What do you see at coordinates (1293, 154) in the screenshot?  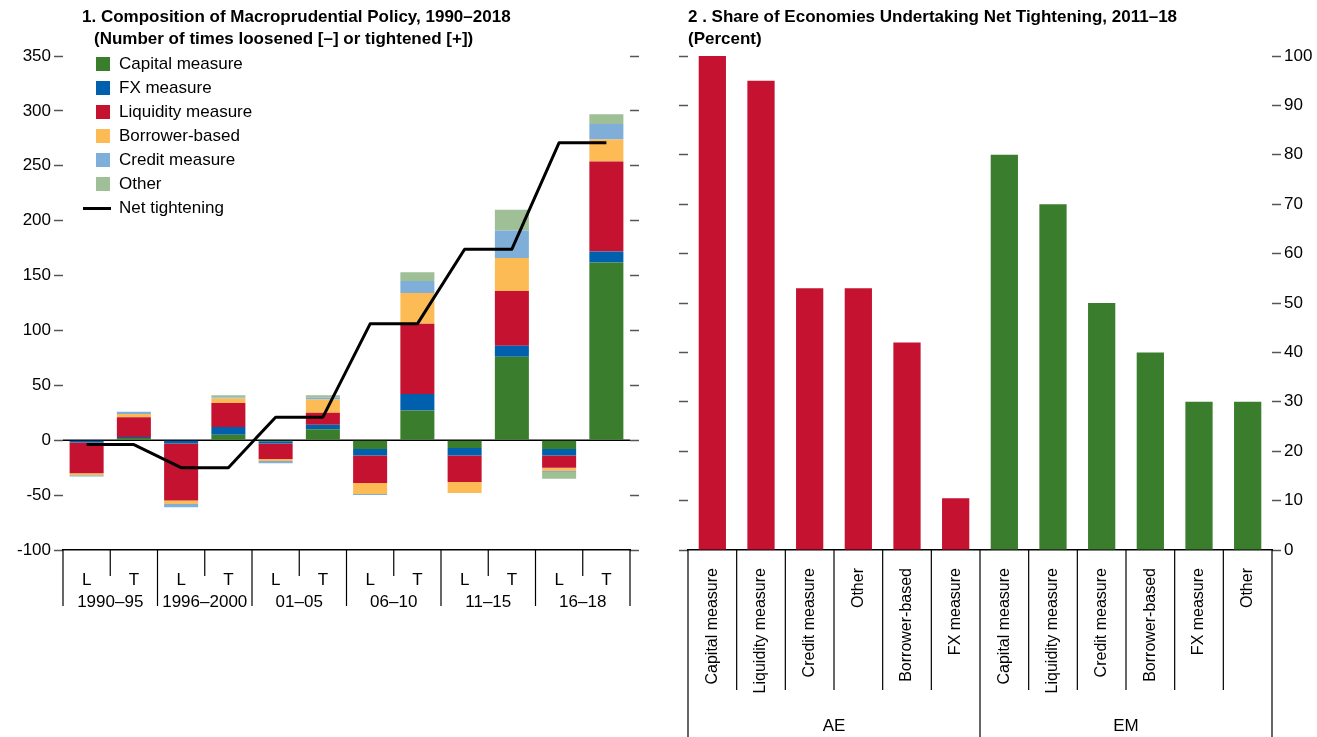 I see `y-tick-label: 80` at bounding box center [1293, 154].